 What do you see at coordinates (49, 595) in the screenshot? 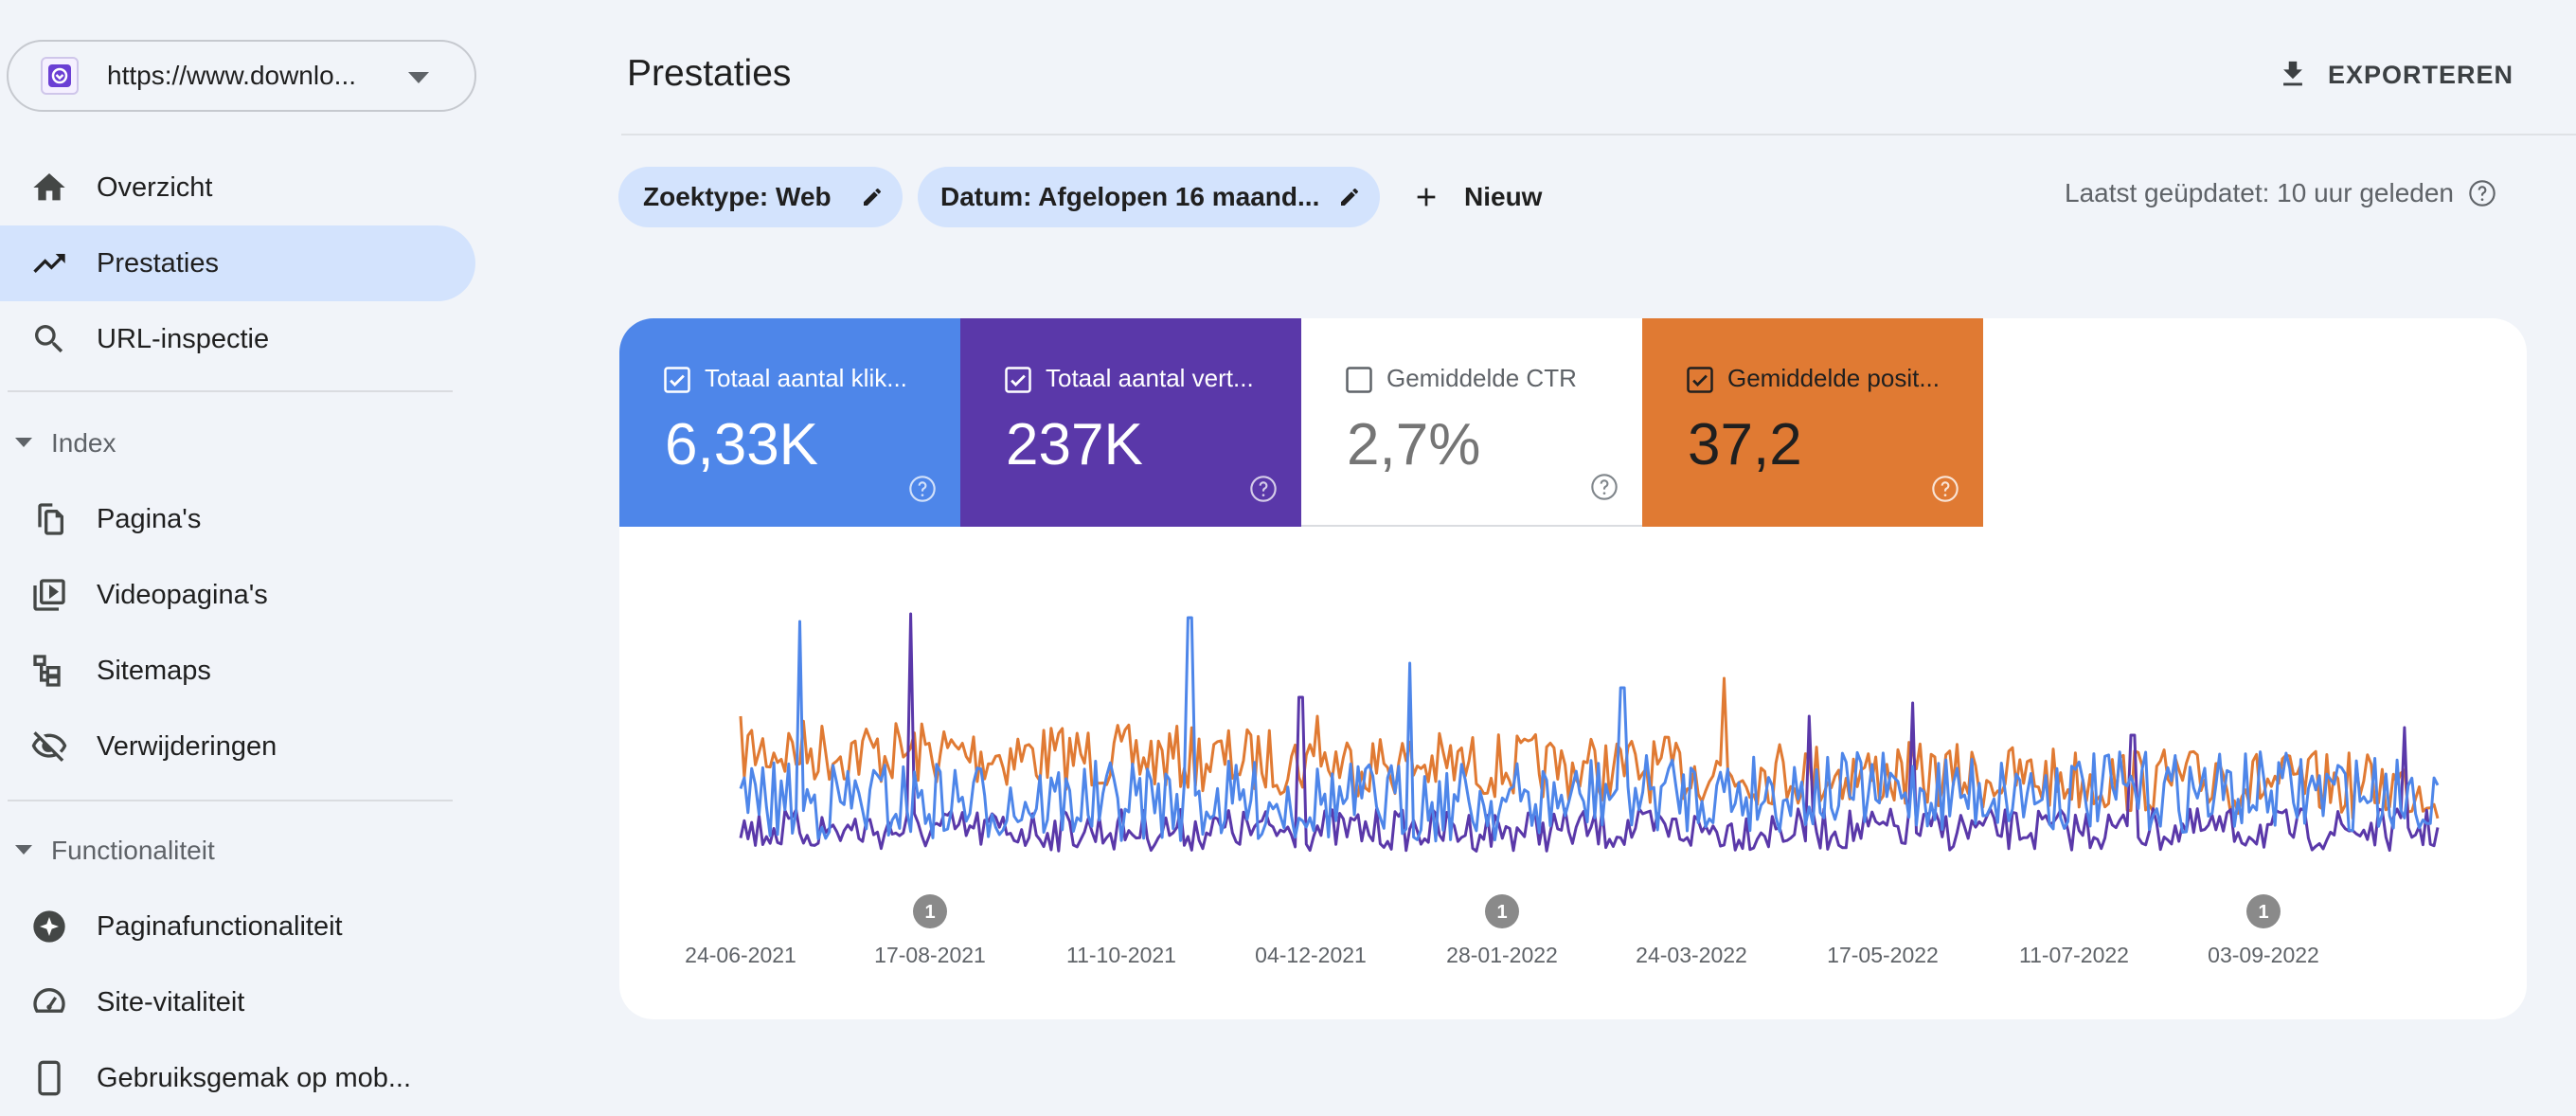
I see `video-pages-icon` at bounding box center [49, 595].